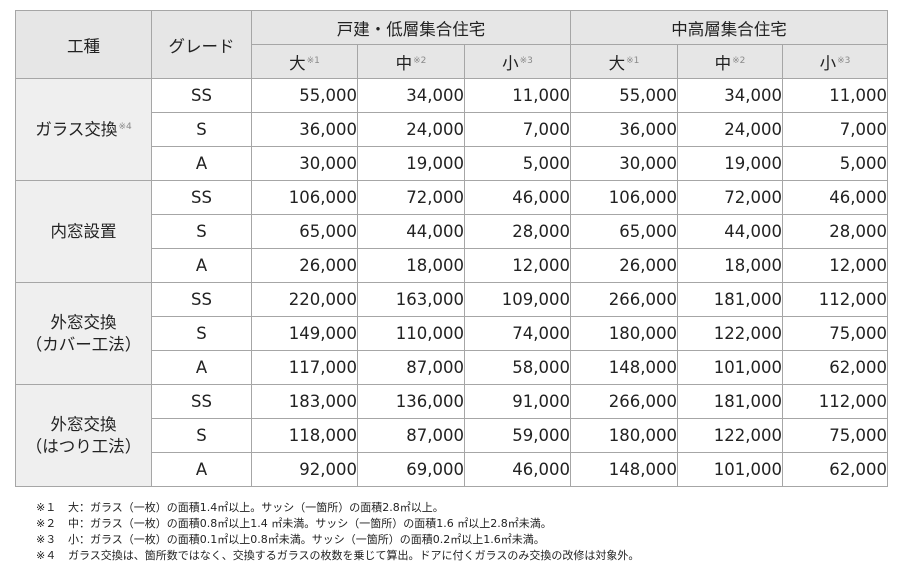 This screenshot has height=570, width=900. I want to click on footnote-mark: ※３, so click(46, 539).